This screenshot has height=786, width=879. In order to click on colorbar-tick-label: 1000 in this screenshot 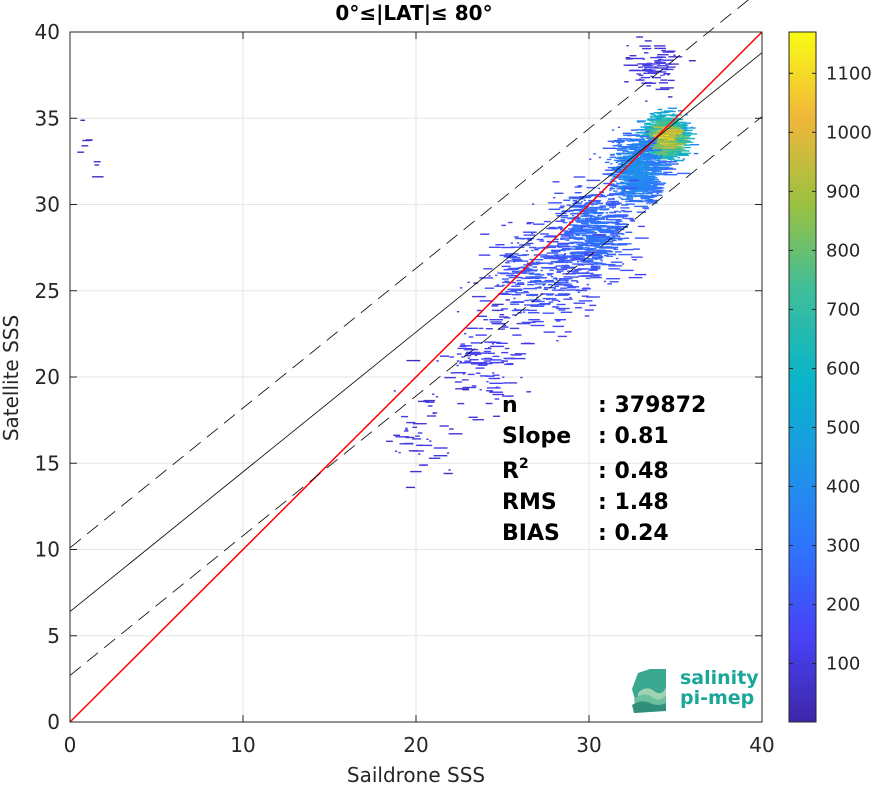, I will do `click(849, 132)`.